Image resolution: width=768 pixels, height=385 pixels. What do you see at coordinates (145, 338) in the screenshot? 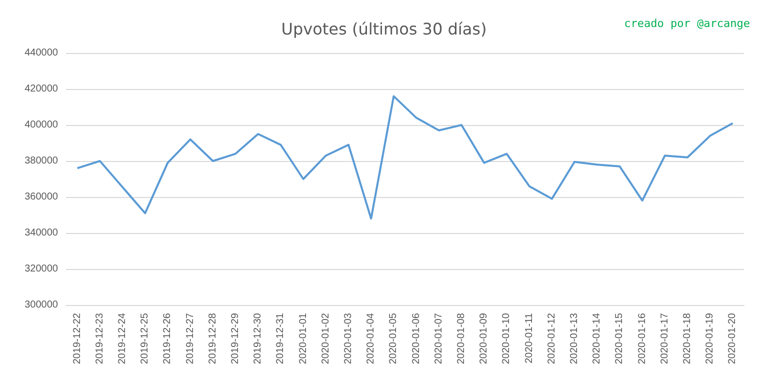
I see `x-tick-label: 2019-12-25` at bounding box center [145, 338].